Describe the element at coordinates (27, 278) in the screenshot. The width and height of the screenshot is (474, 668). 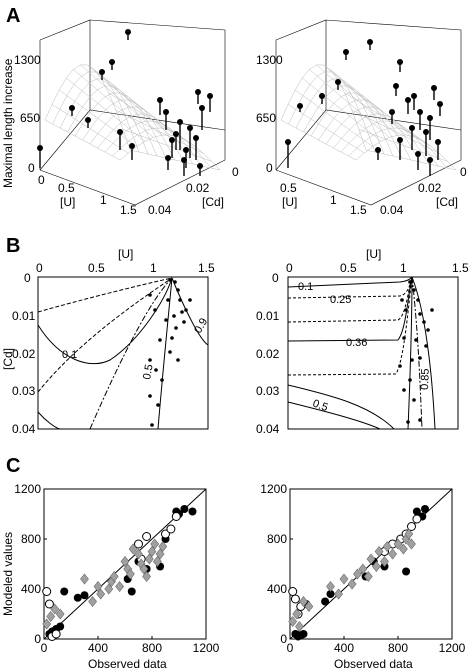
I see `cd-tick: 0` at that location.